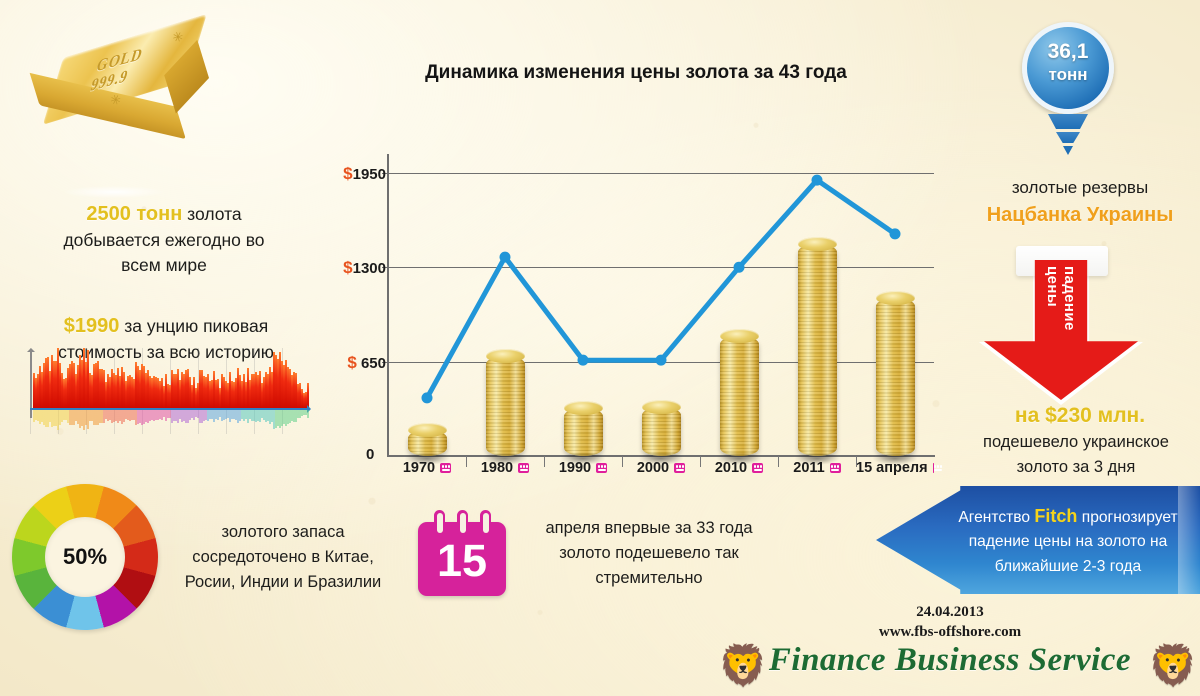 This screenshot has height=696, width=1200. What do you see at coordinates (653, 468) in the screenshot?
I see `x-tick-text: 2000` at bounding box center [653, 468].